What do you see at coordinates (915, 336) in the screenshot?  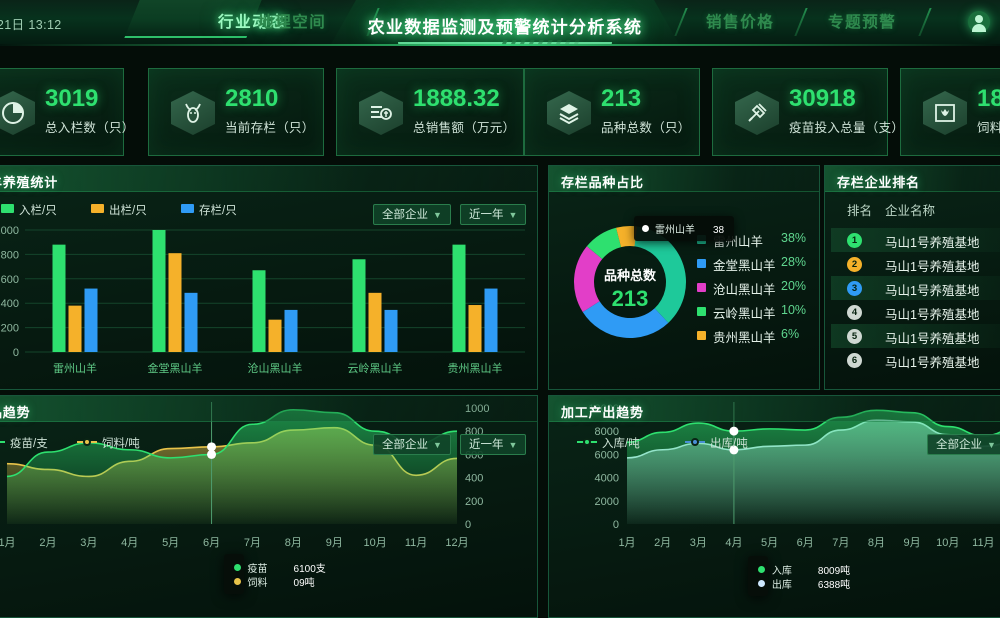 I see `table-row: 5 马山1号养殖基地` at bounding box center [915, 336].